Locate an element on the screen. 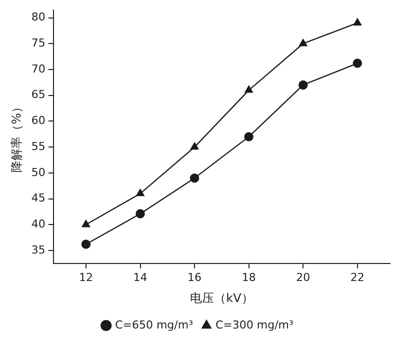 The width and height of the screenshot is (410, 345). x-tick-label: 12 is located at coordinates (85, 277).